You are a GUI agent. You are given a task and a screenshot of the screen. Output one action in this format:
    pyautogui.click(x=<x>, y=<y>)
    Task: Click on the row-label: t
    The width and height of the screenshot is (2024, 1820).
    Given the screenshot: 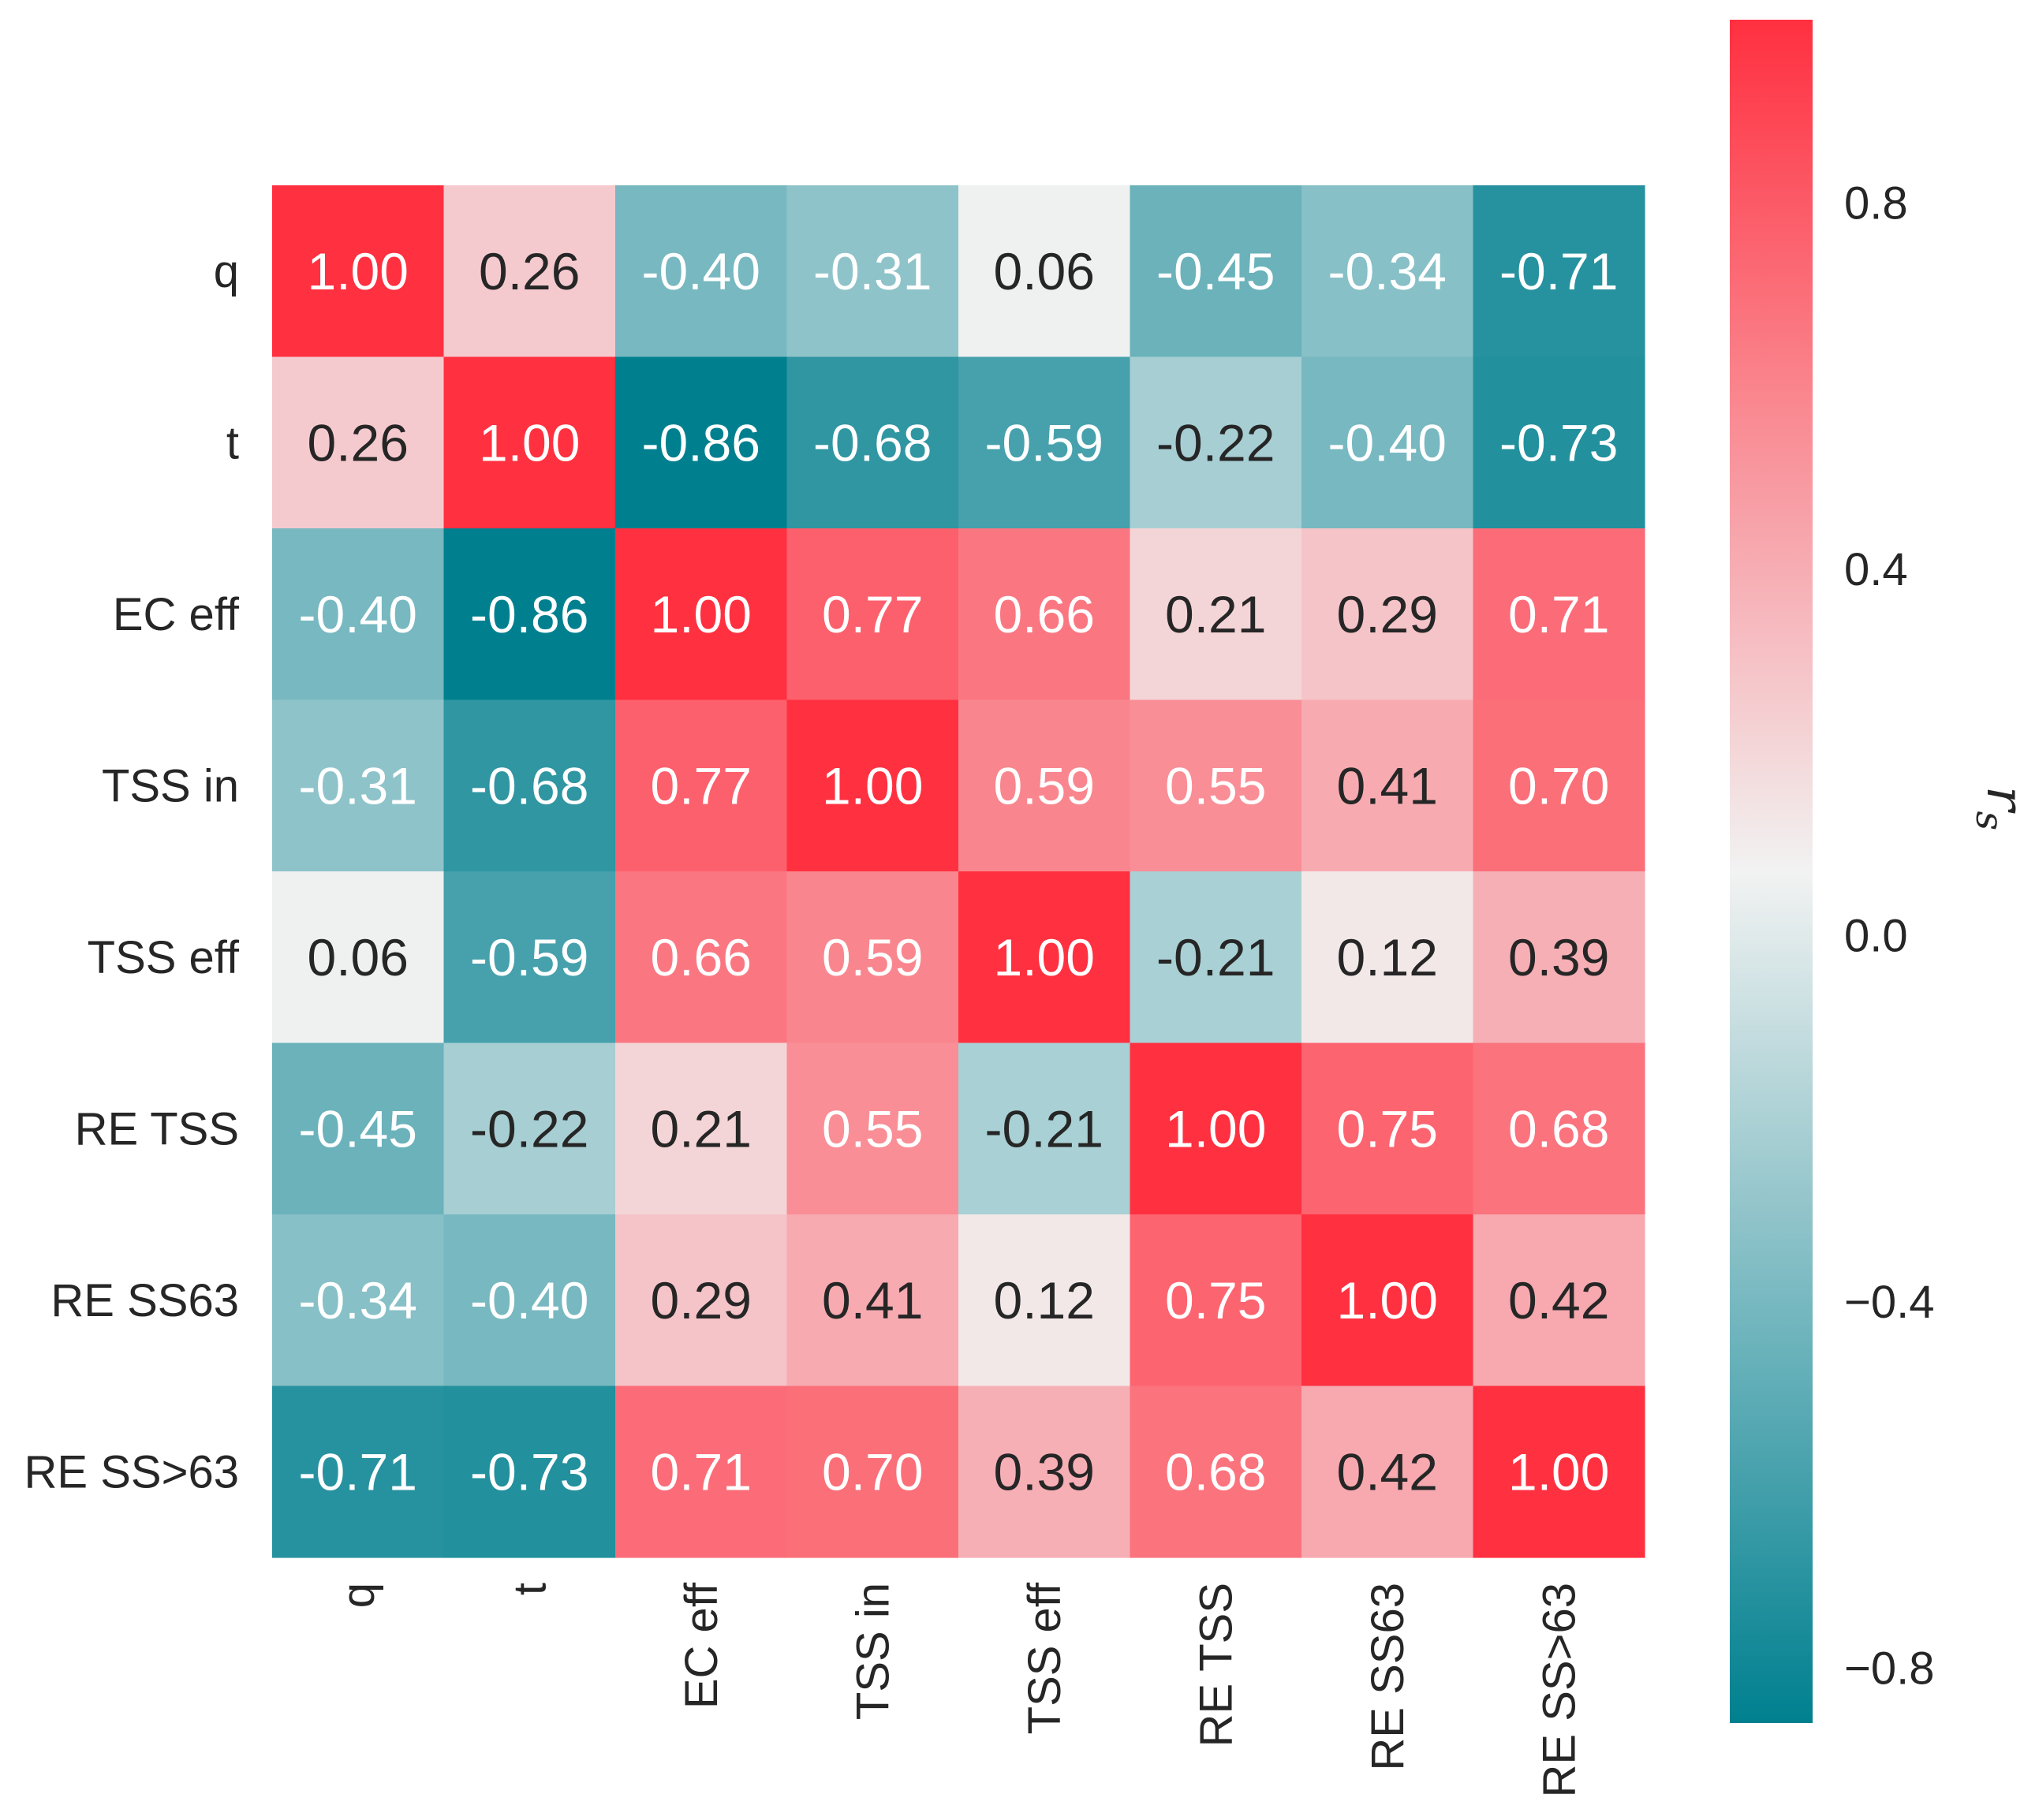 What is the action you would take?
    pyautogui.click(x=232, y=442)
    